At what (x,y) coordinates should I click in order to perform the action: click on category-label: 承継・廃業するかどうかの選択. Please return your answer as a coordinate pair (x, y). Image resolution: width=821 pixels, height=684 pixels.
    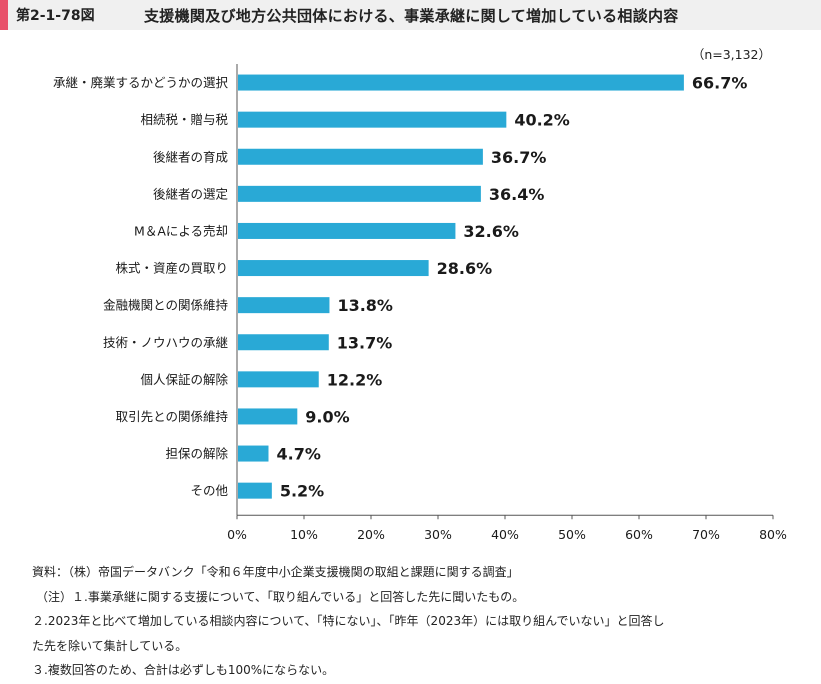
    Looking at the image, I should click on (141, 82).